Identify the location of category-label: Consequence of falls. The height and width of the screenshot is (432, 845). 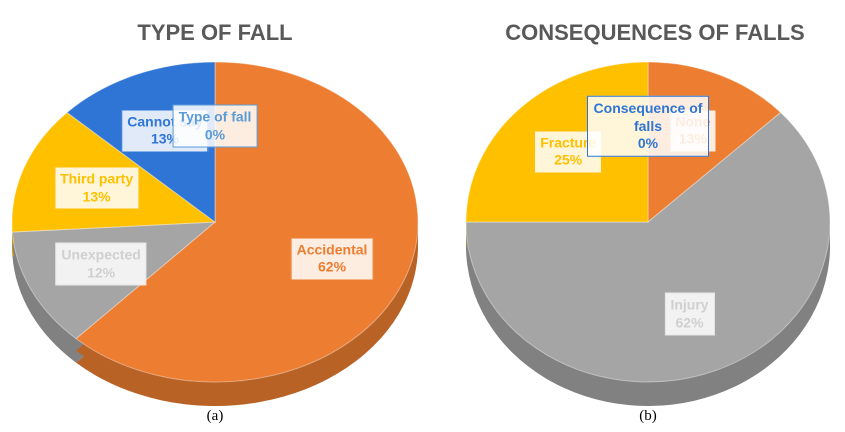
(648, 116).